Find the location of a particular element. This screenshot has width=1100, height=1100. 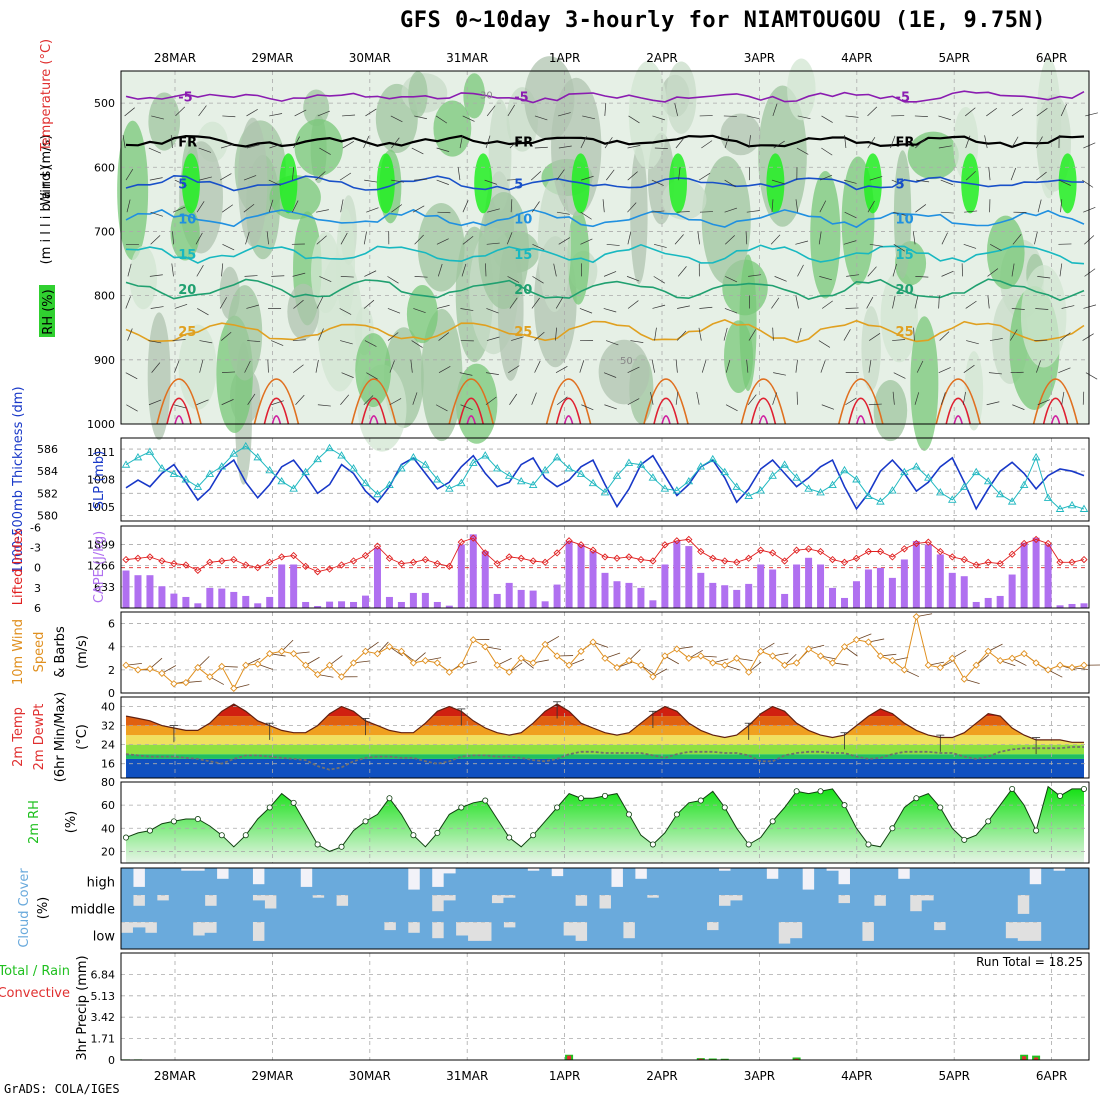

rh-high-core is located at coordinates (872, 183).